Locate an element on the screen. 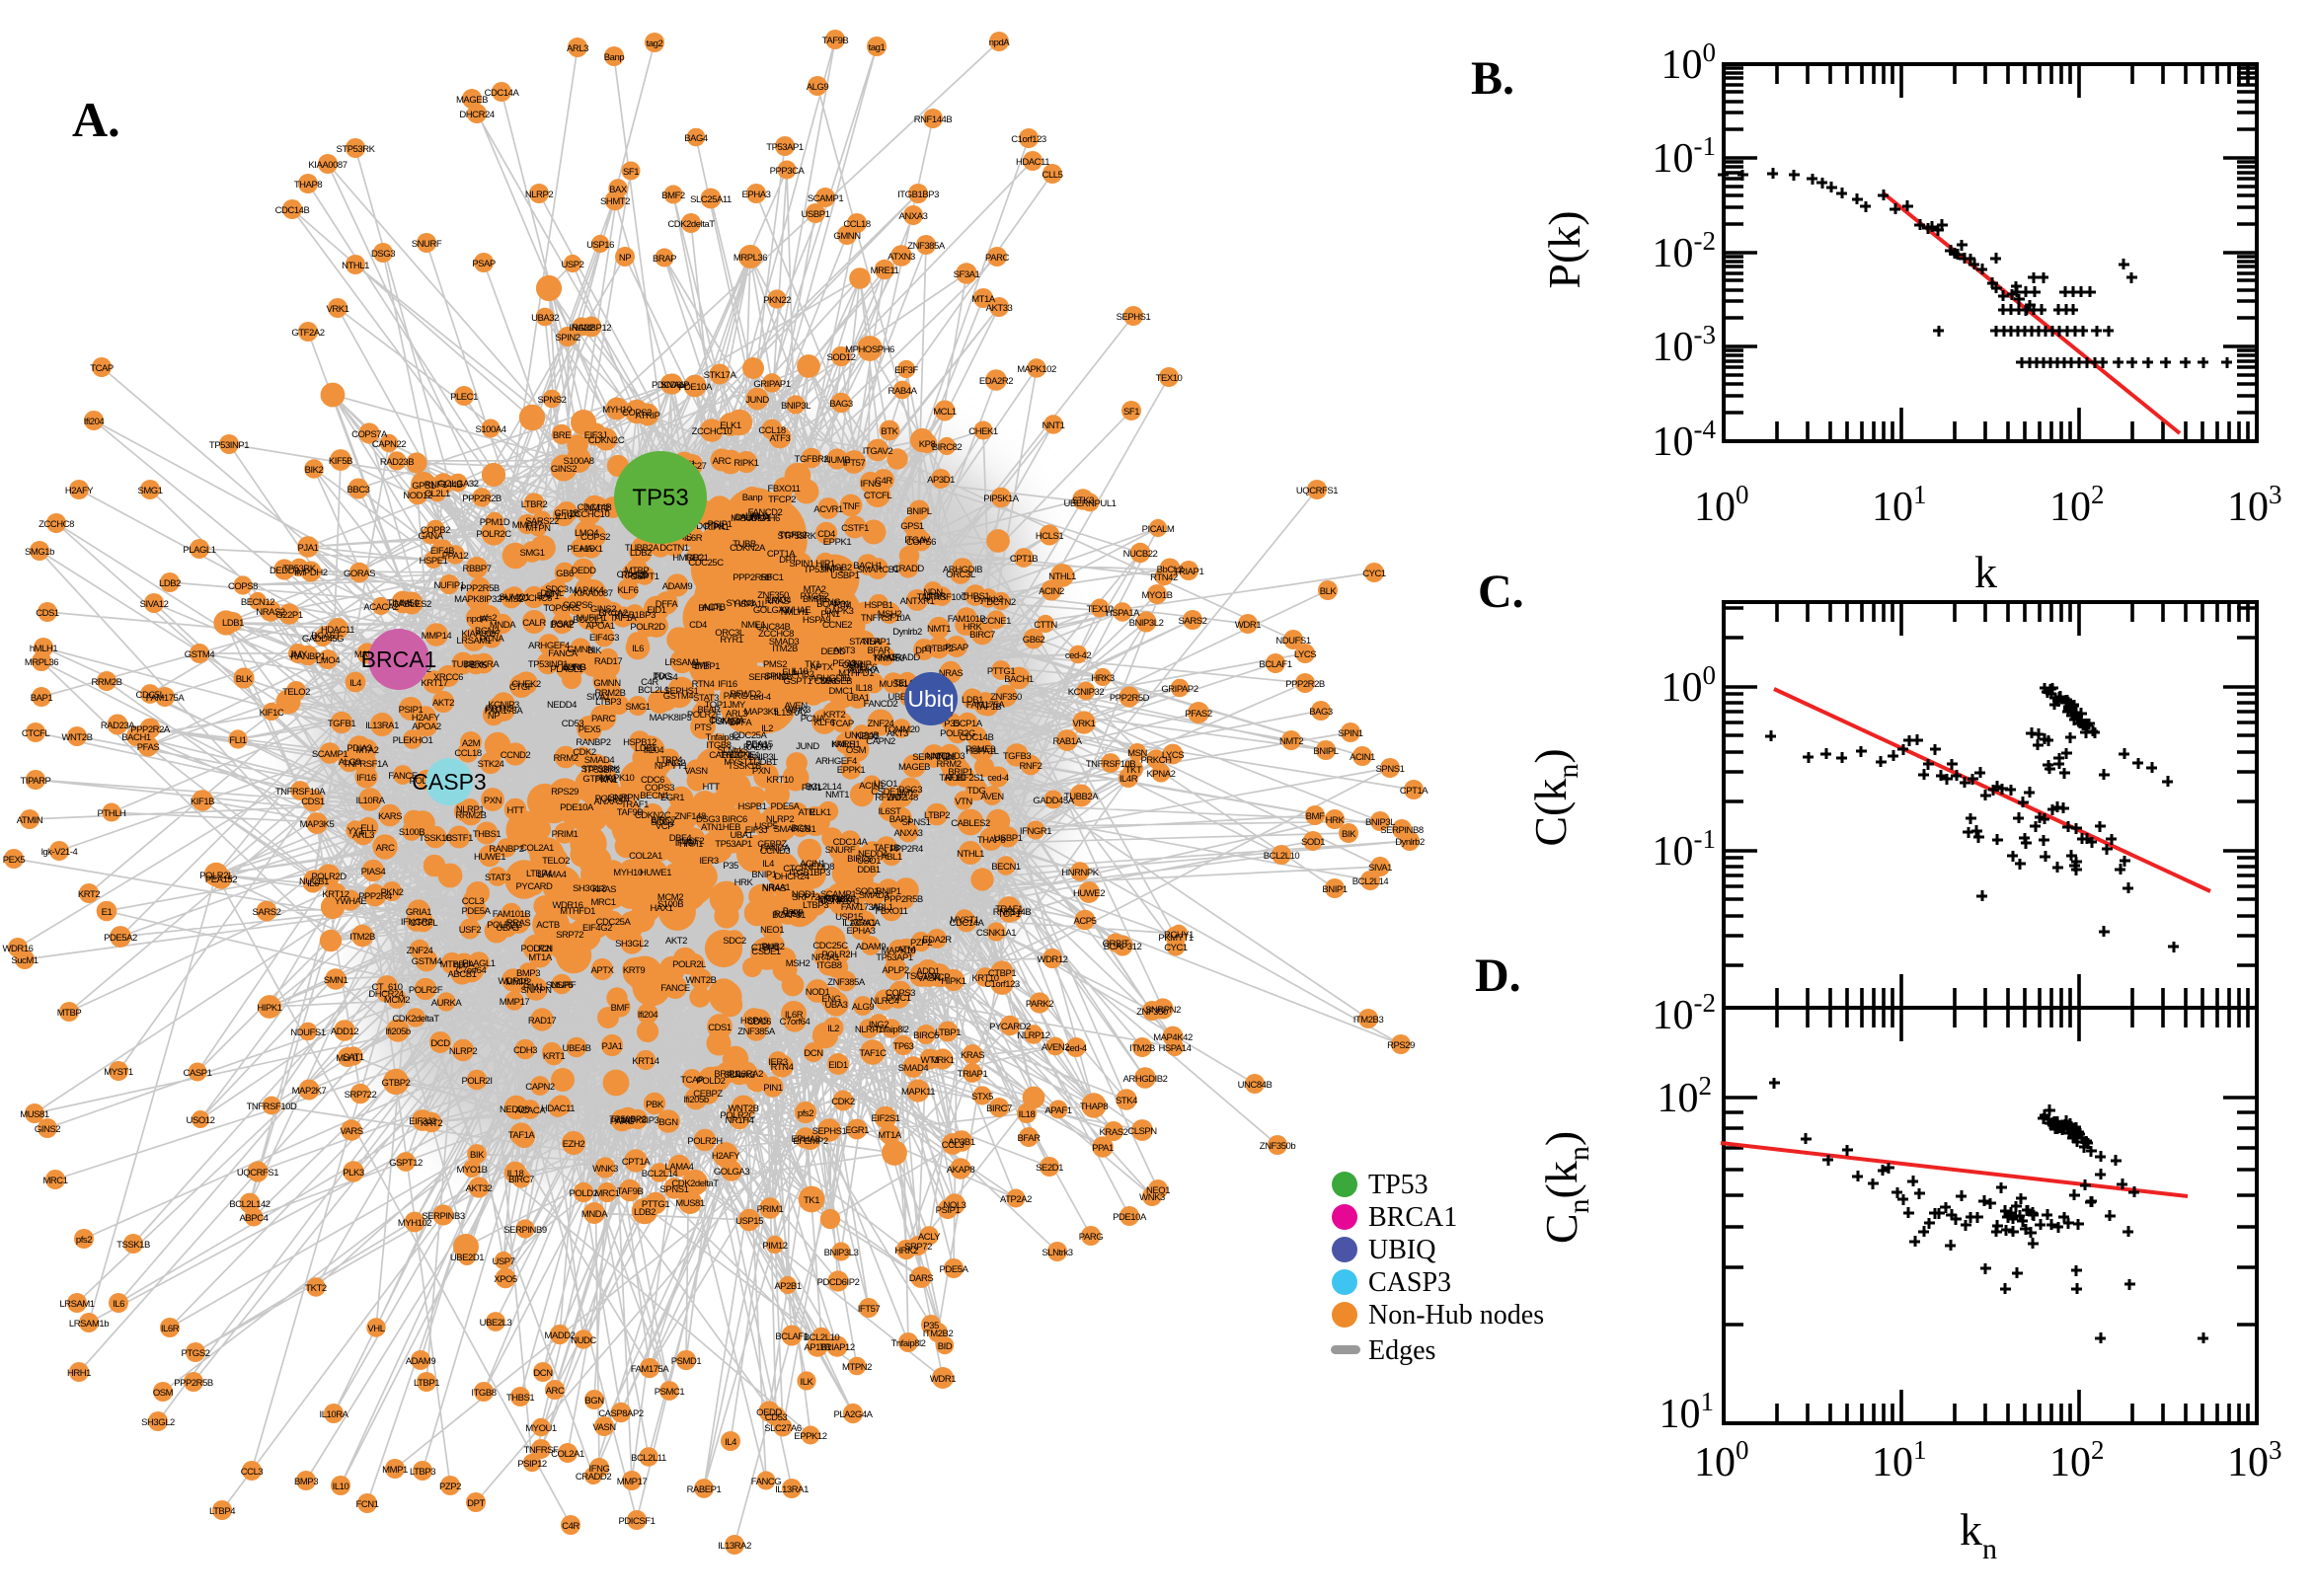 The image size is (2316, 1596). svg-text: BAP1 is located at coordinates (548, 596).